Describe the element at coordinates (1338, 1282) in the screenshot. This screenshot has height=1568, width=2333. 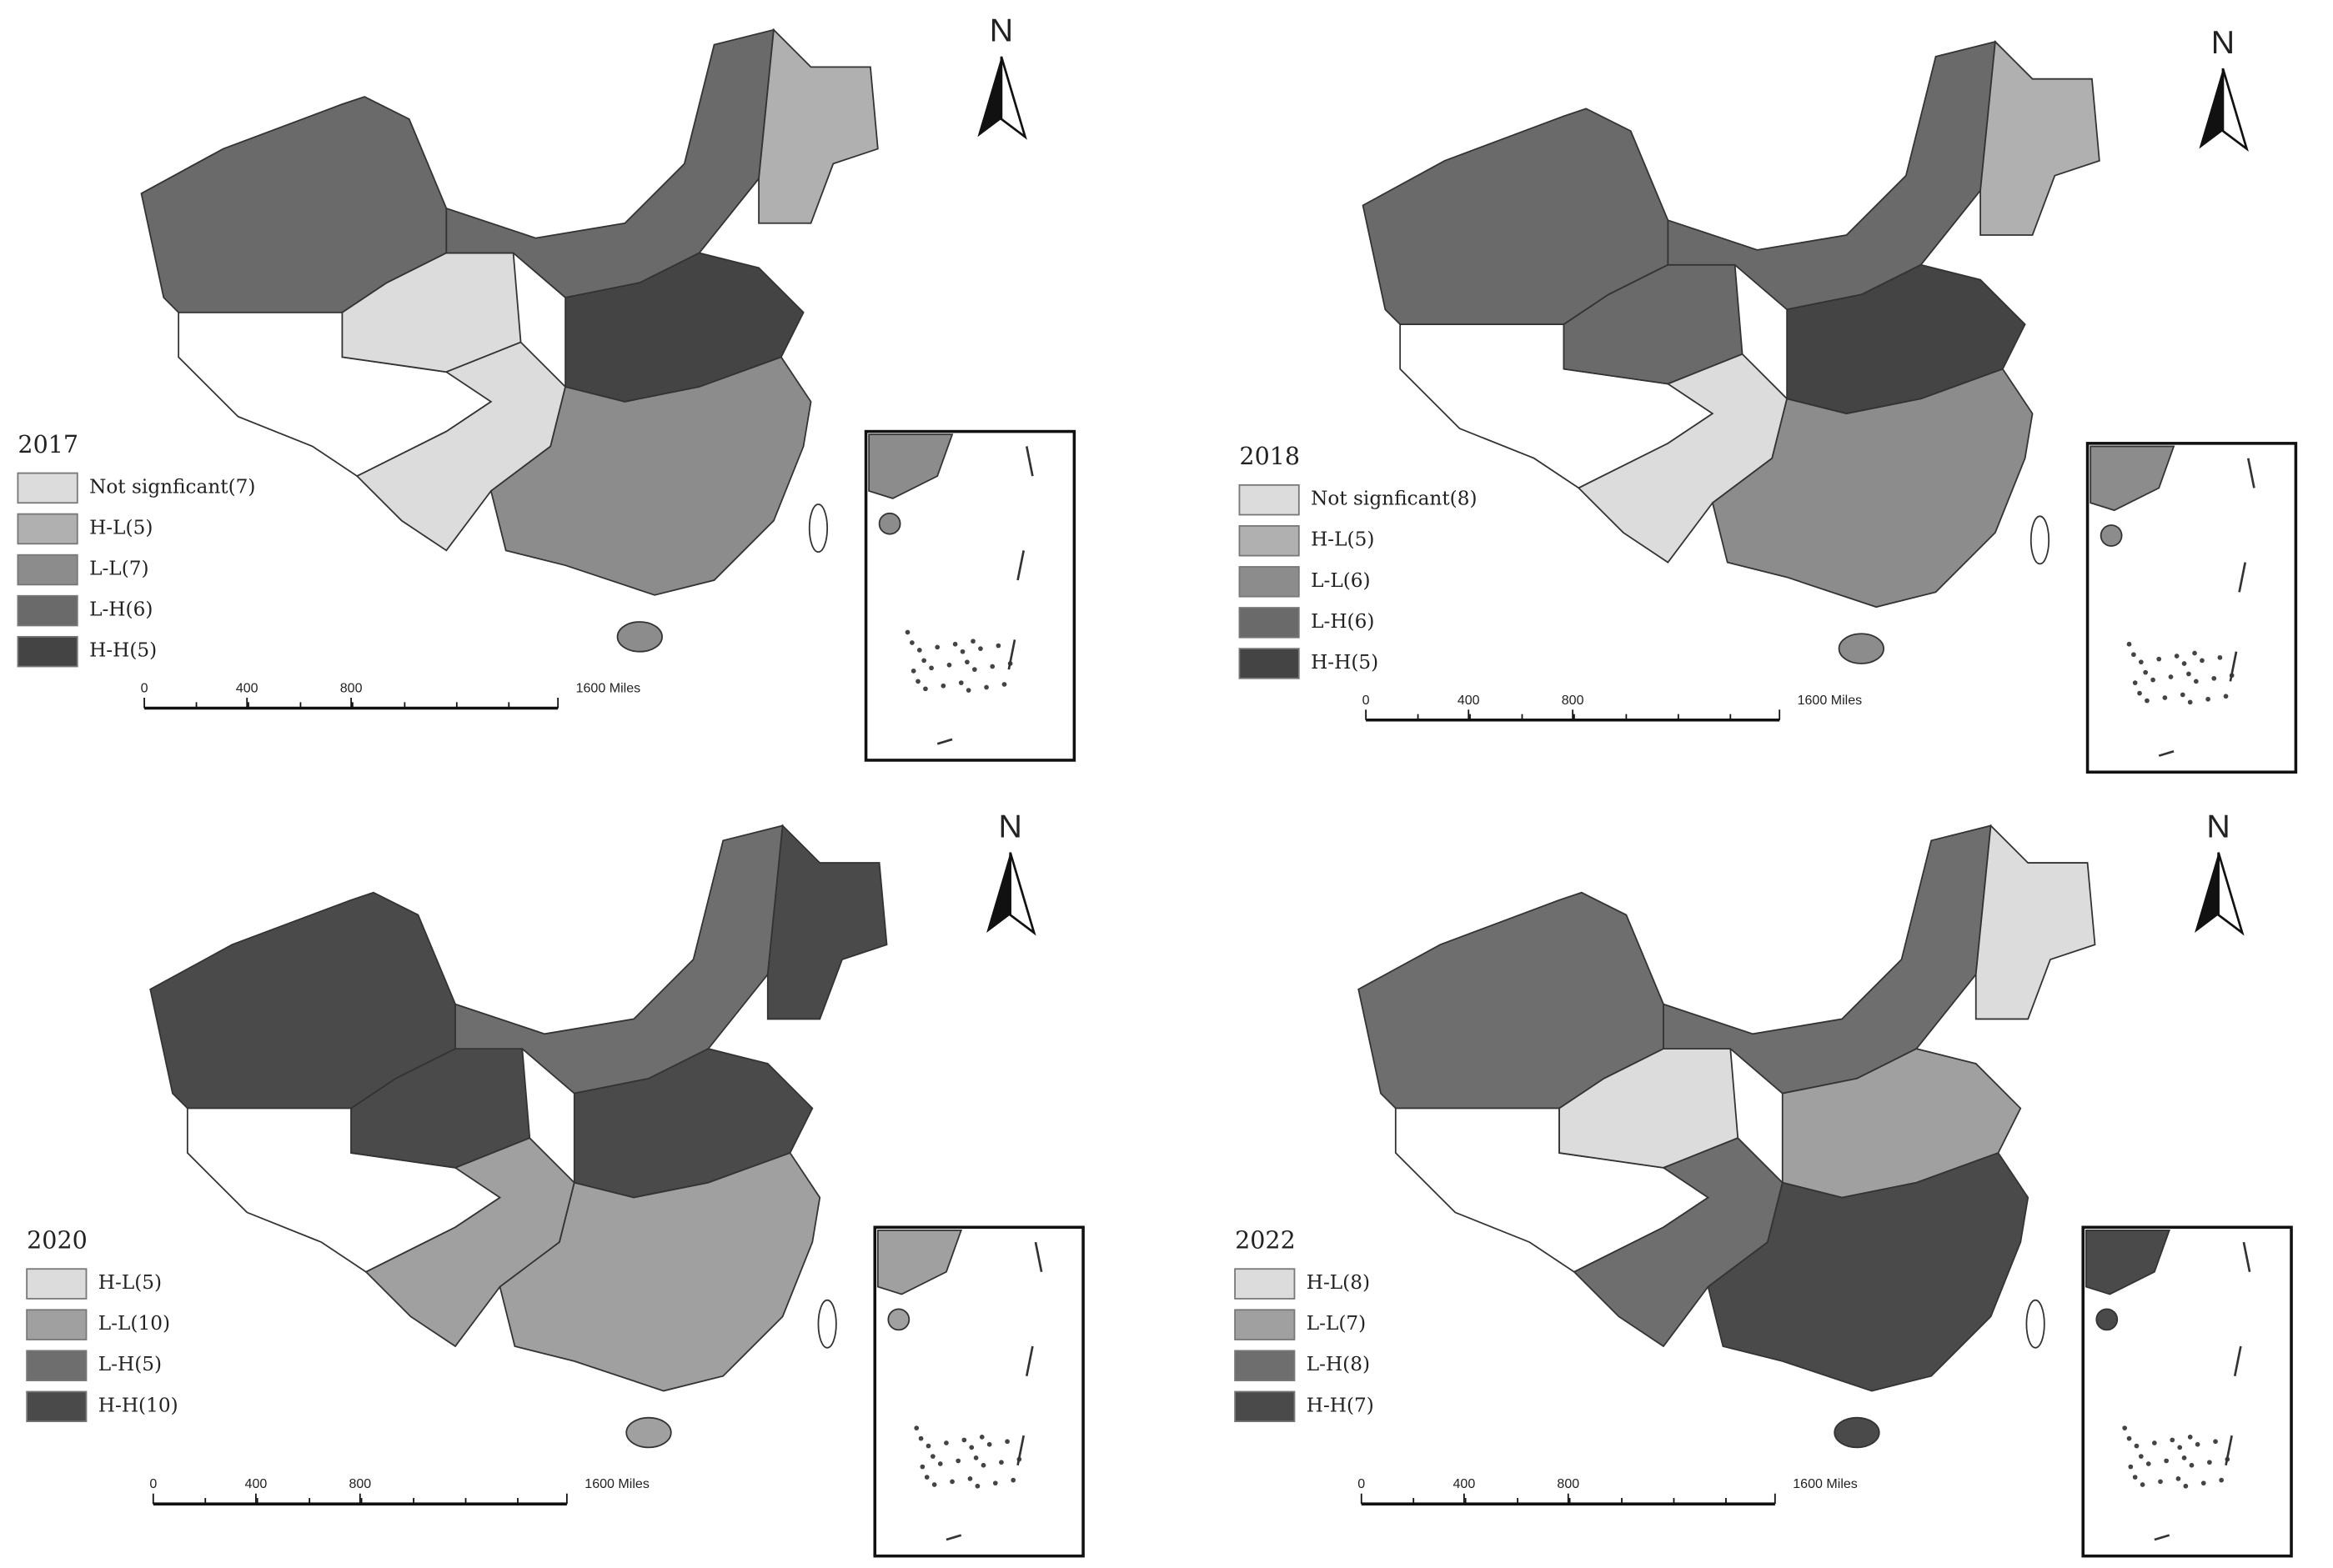
I see `legend-label: H-L(8)` at that location.